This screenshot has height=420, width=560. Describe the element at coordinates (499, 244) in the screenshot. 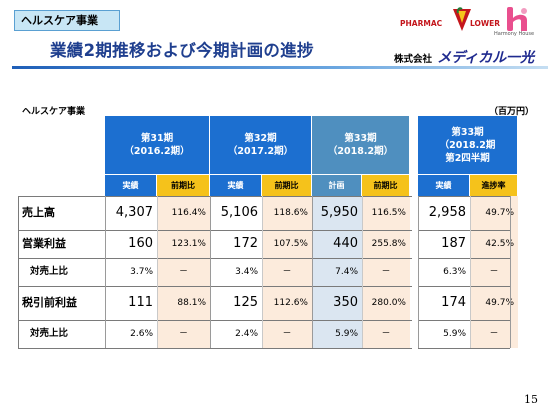

I see `table-cell: 42.5%` at that location.